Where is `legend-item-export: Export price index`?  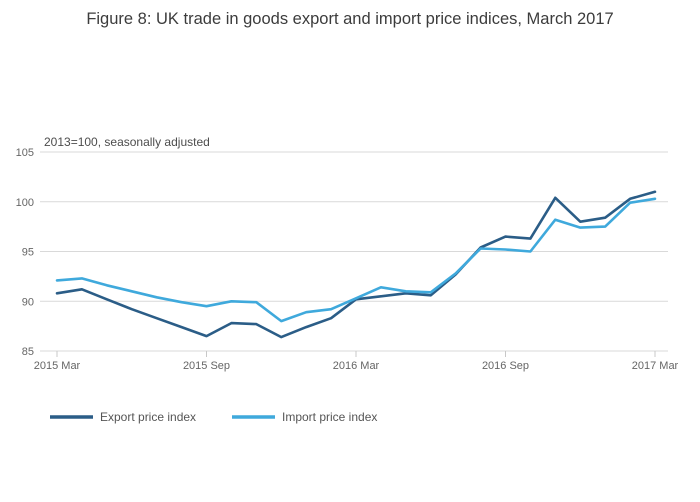
legend-item-export: Export price index is located at coordinates (123, 417).